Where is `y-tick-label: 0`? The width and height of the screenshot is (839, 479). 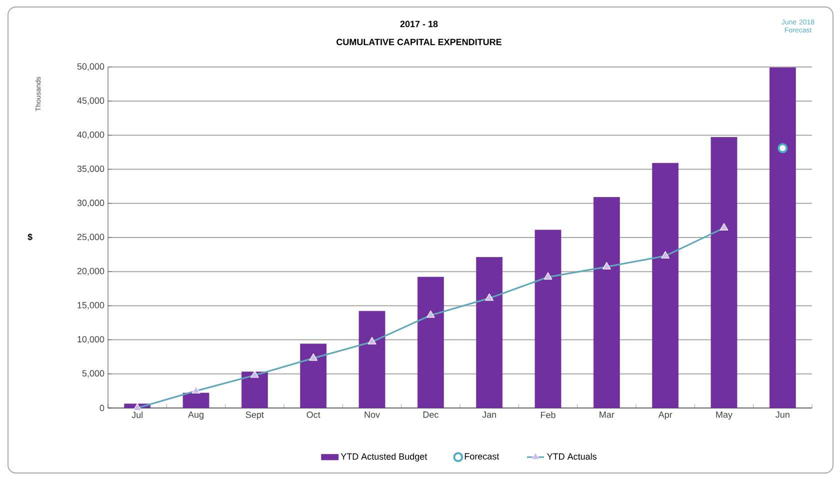
y-tick-label: 0 is located at coordinates (102, 408).